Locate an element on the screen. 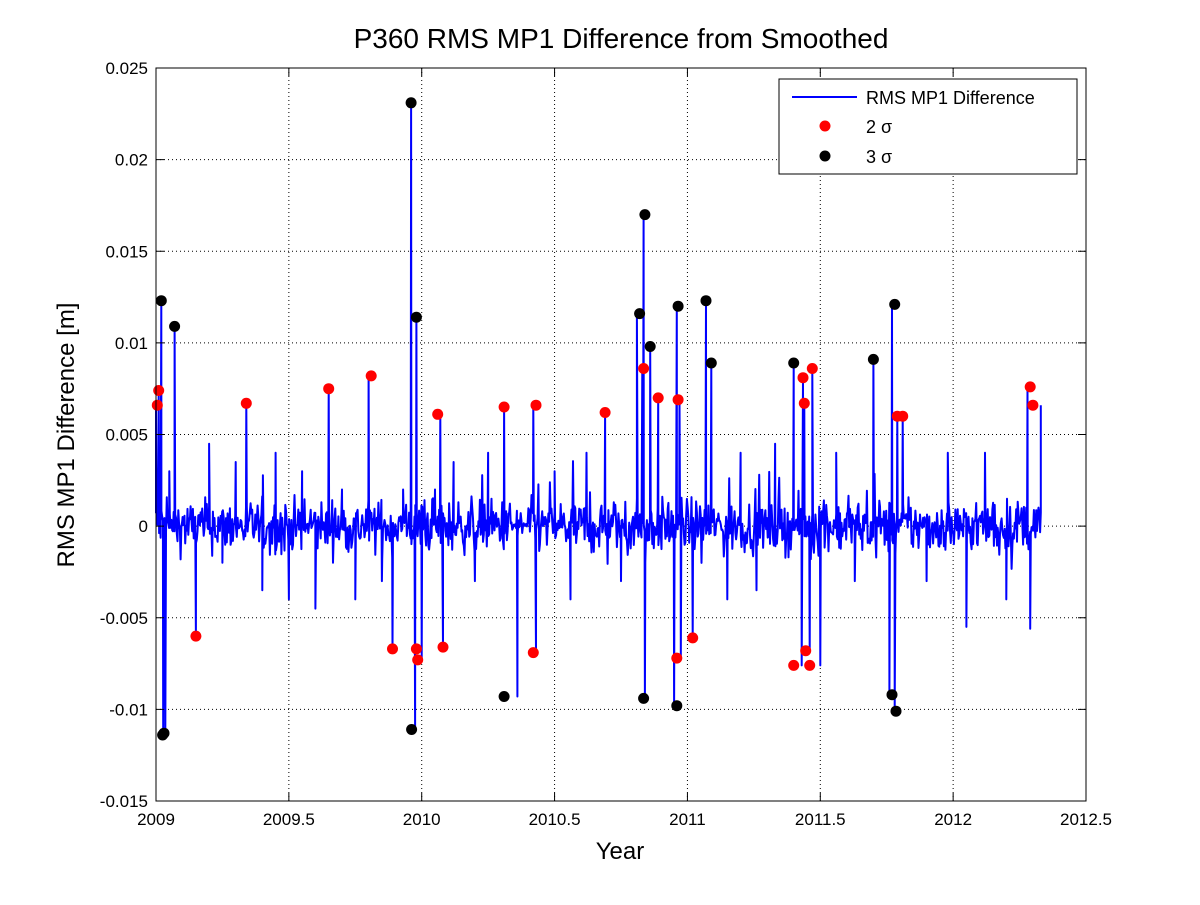  y-tick-label: -0.005 is located at coordinates (124, 618).